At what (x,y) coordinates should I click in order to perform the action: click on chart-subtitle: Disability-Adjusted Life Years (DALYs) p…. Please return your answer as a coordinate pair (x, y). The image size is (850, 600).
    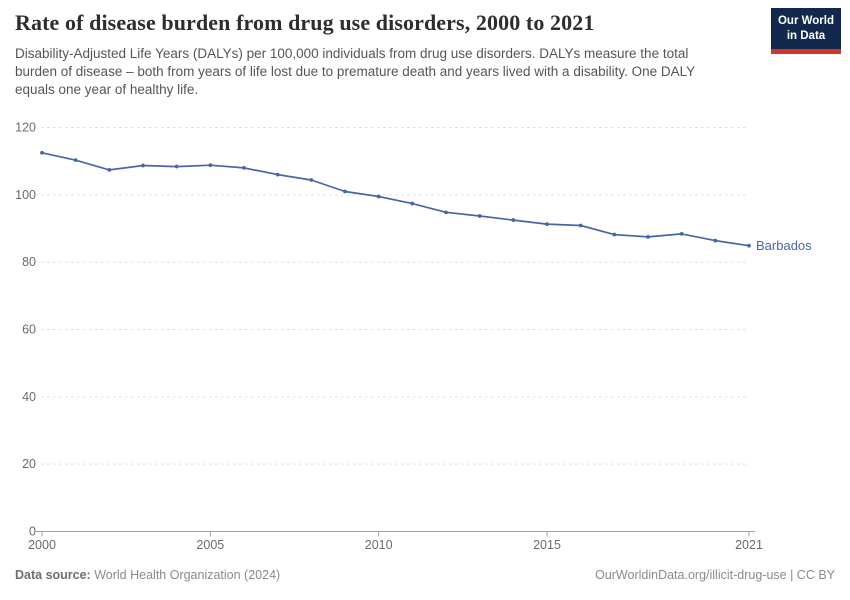
    Looking at the image, I should click on (355, 71).